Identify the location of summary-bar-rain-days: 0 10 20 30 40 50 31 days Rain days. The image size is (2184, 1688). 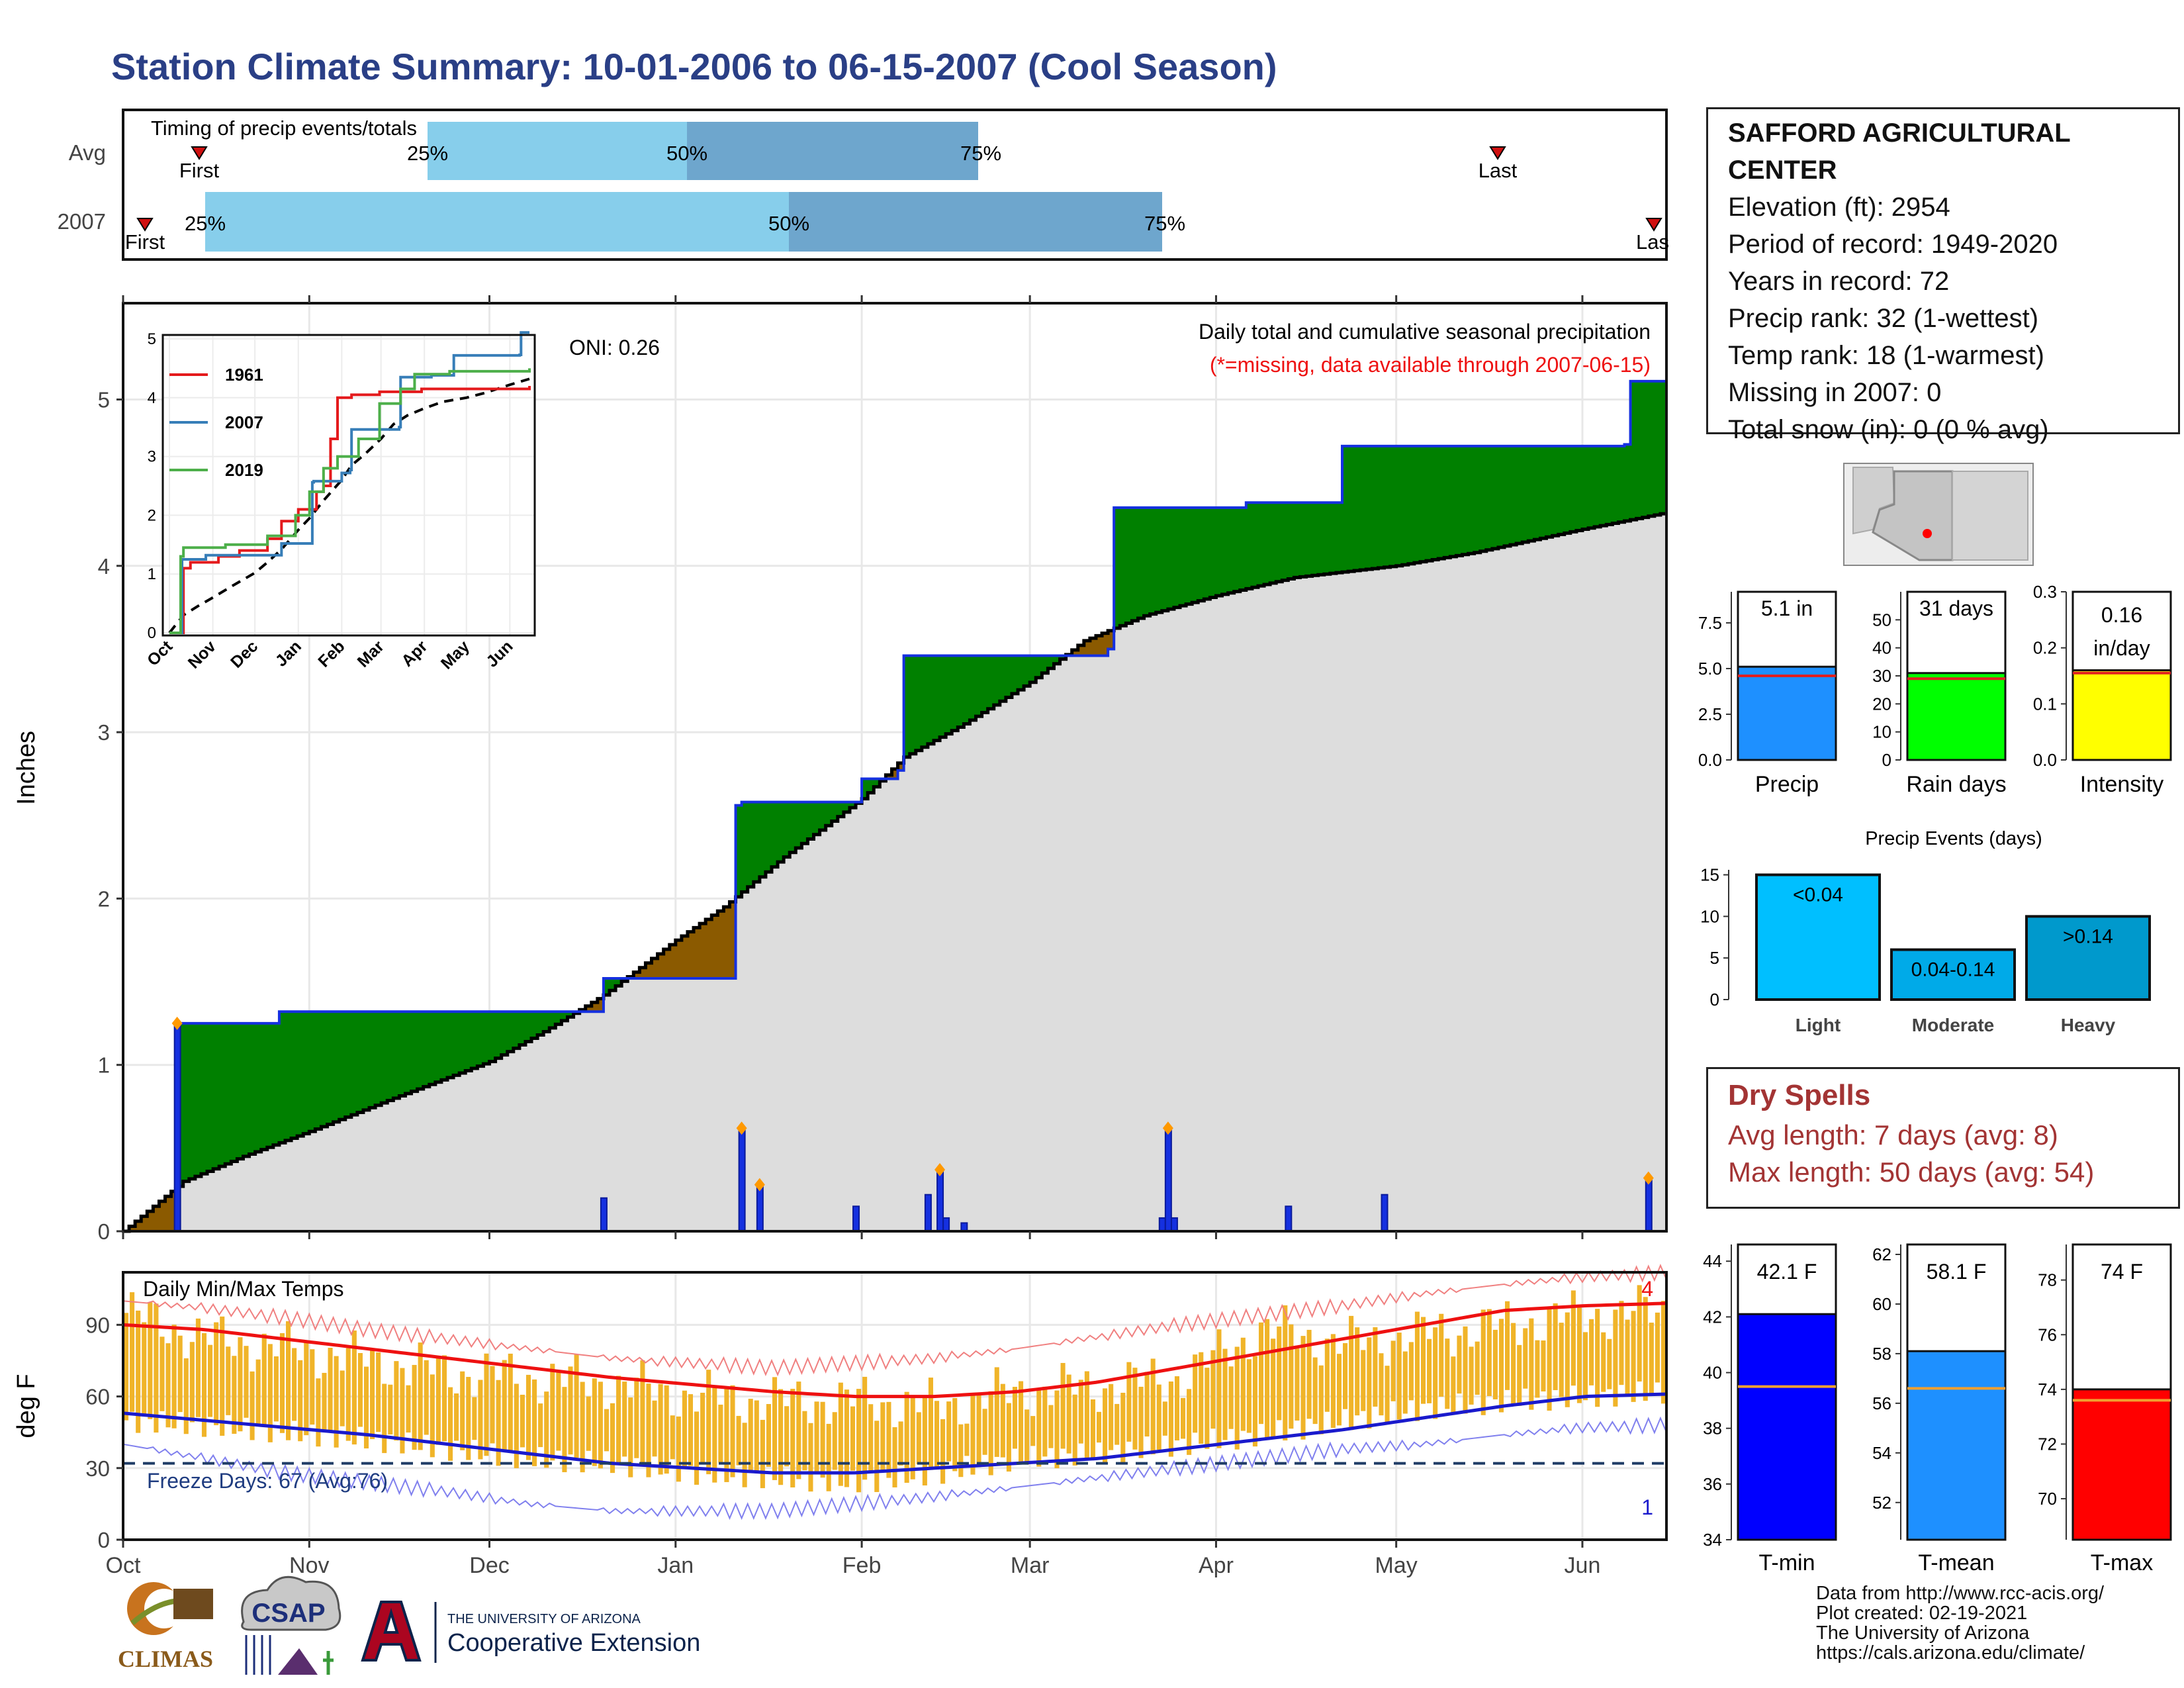
(1940, 693).